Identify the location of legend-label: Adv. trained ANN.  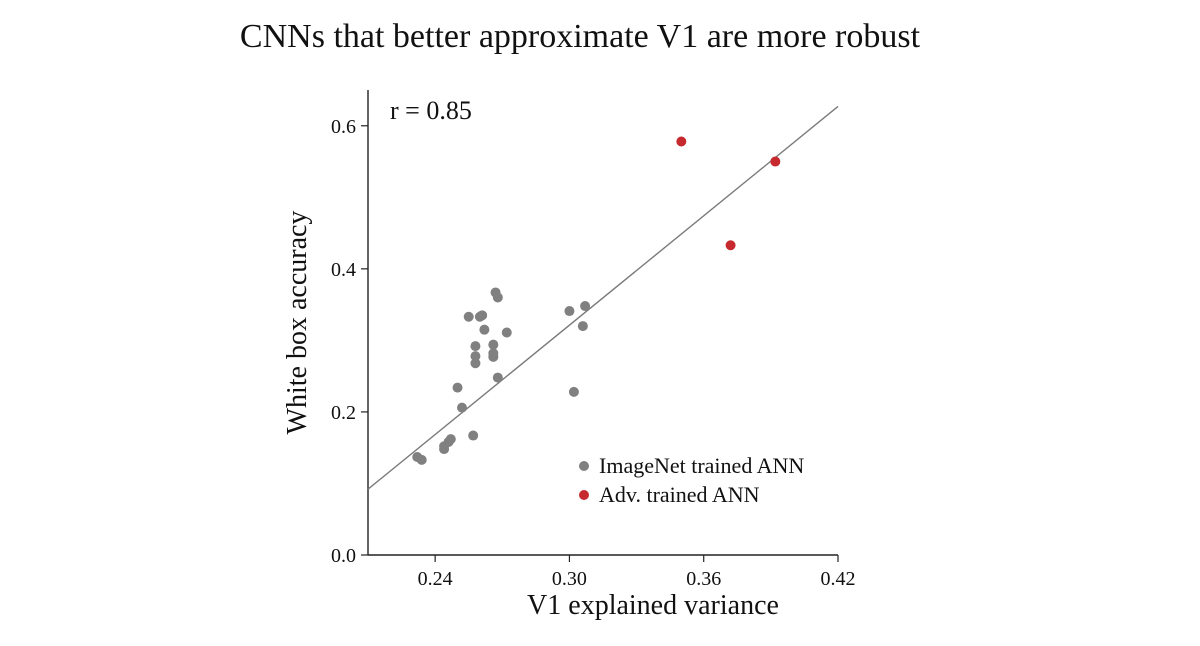
(679, 494).